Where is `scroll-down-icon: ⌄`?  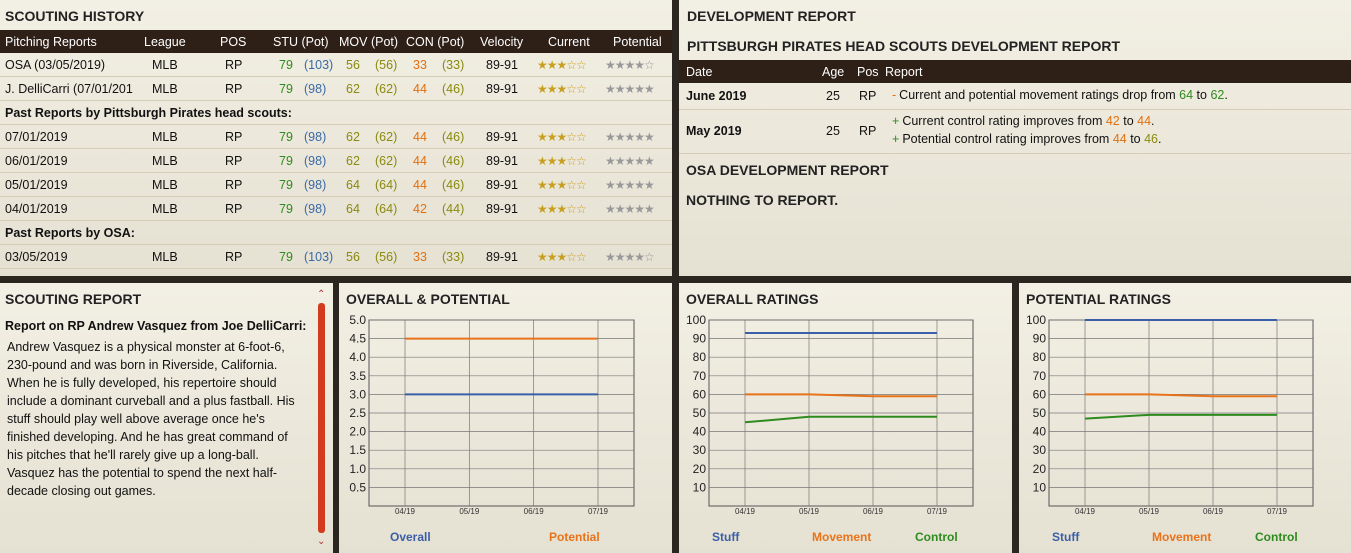
scroll-down-icon: ⌄ is located at coordinates (321, 541).